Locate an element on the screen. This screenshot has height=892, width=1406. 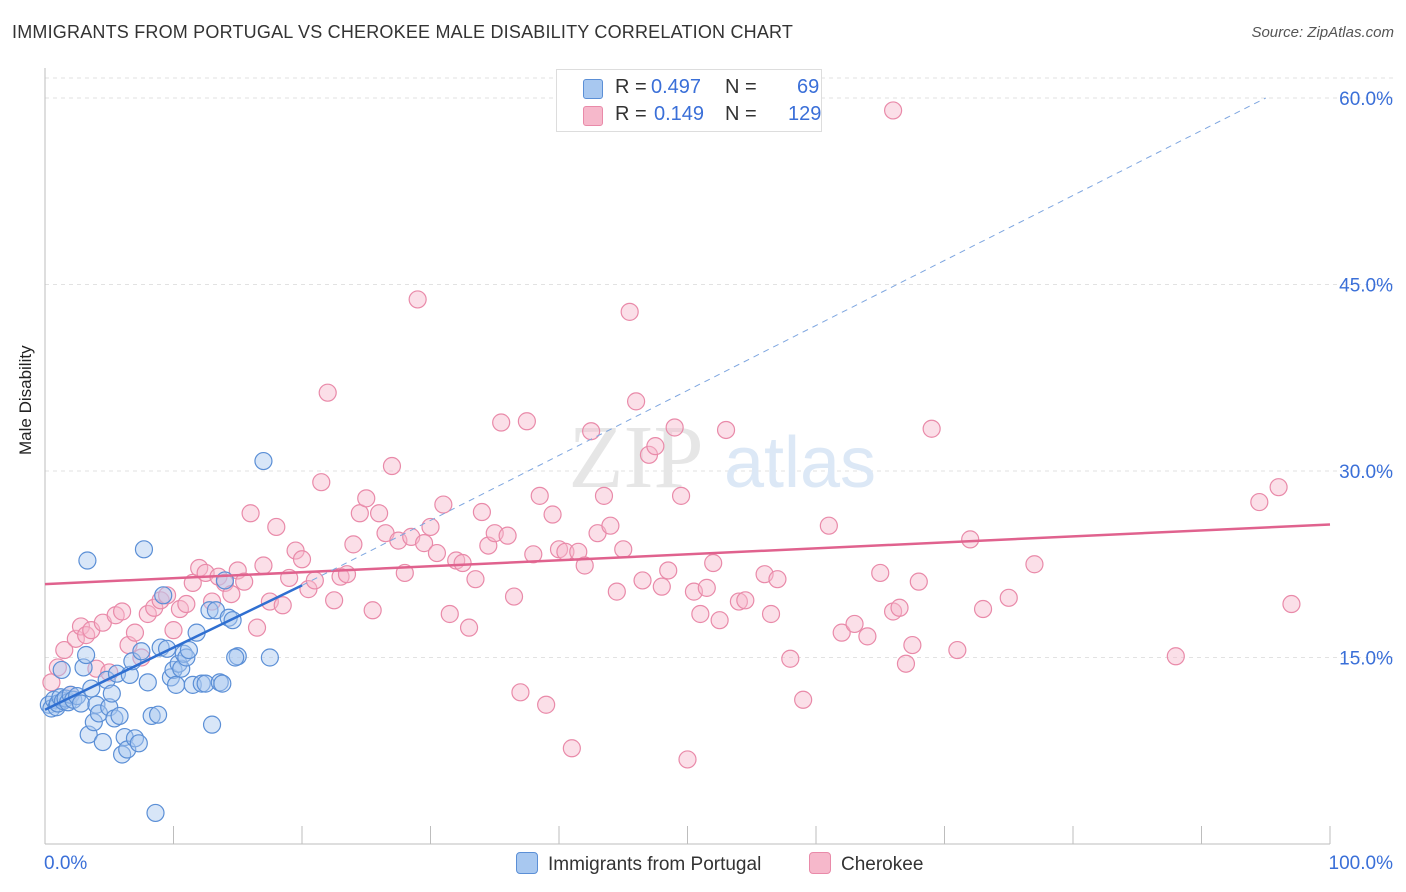
watermark-zip: ZIP is located at coordinates (636, 457).